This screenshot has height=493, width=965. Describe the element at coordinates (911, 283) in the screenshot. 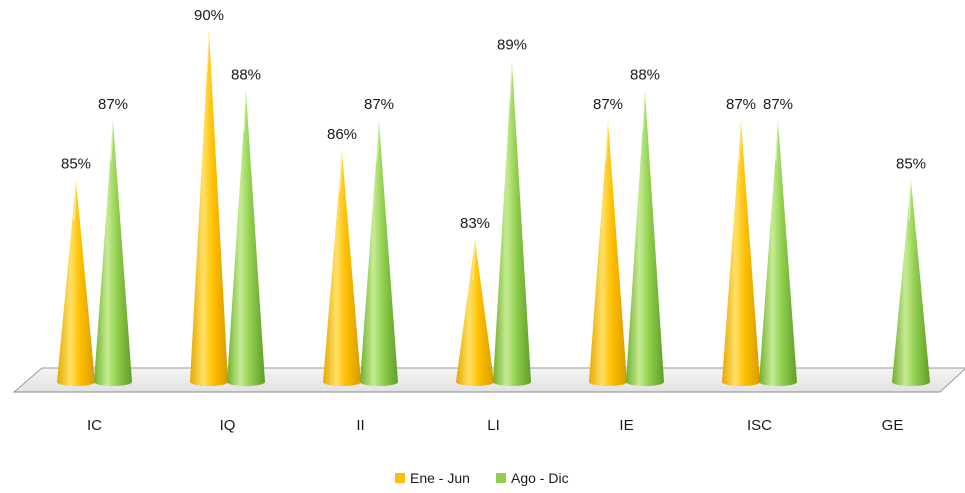

I see `cone-ago-dic-ge` at that location.